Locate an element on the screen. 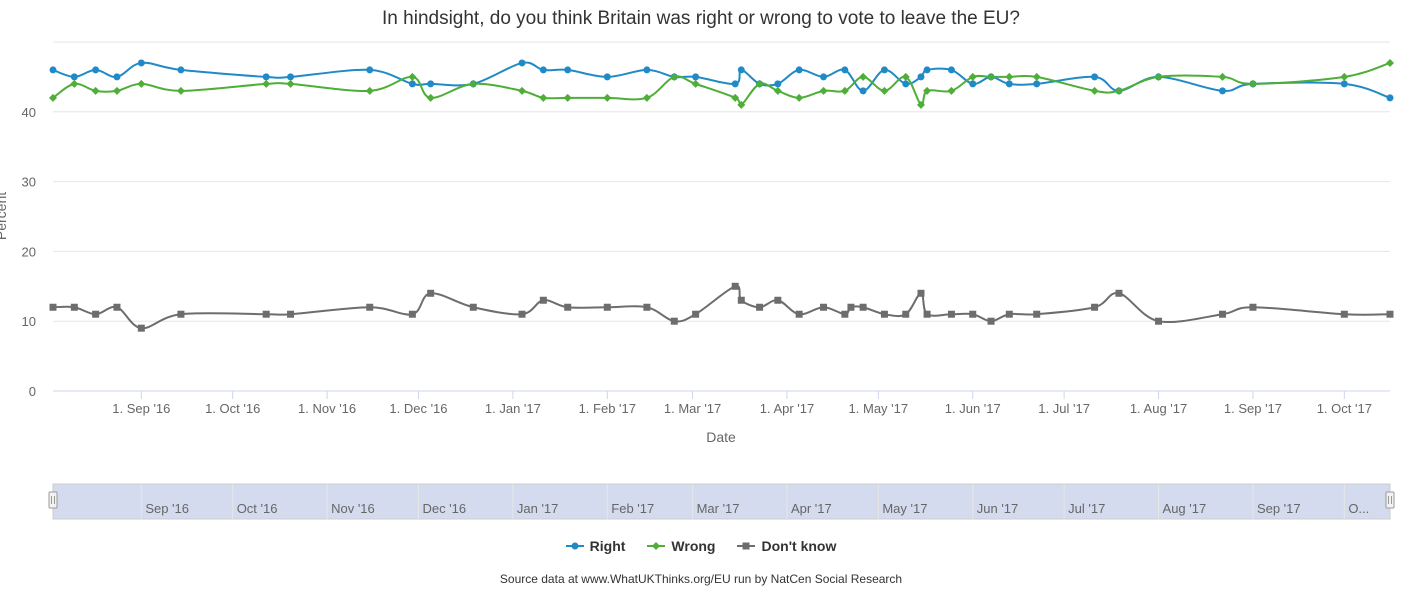 This screenshot has height=596, width=1402. legend-item-dont-know: Don't know is located at coordinates (786, 546).